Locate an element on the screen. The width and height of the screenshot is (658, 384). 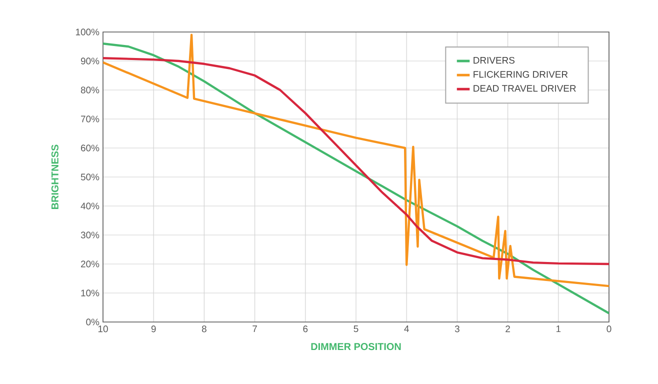
x-tick-label: 1 is located at coordinates (558, 329).